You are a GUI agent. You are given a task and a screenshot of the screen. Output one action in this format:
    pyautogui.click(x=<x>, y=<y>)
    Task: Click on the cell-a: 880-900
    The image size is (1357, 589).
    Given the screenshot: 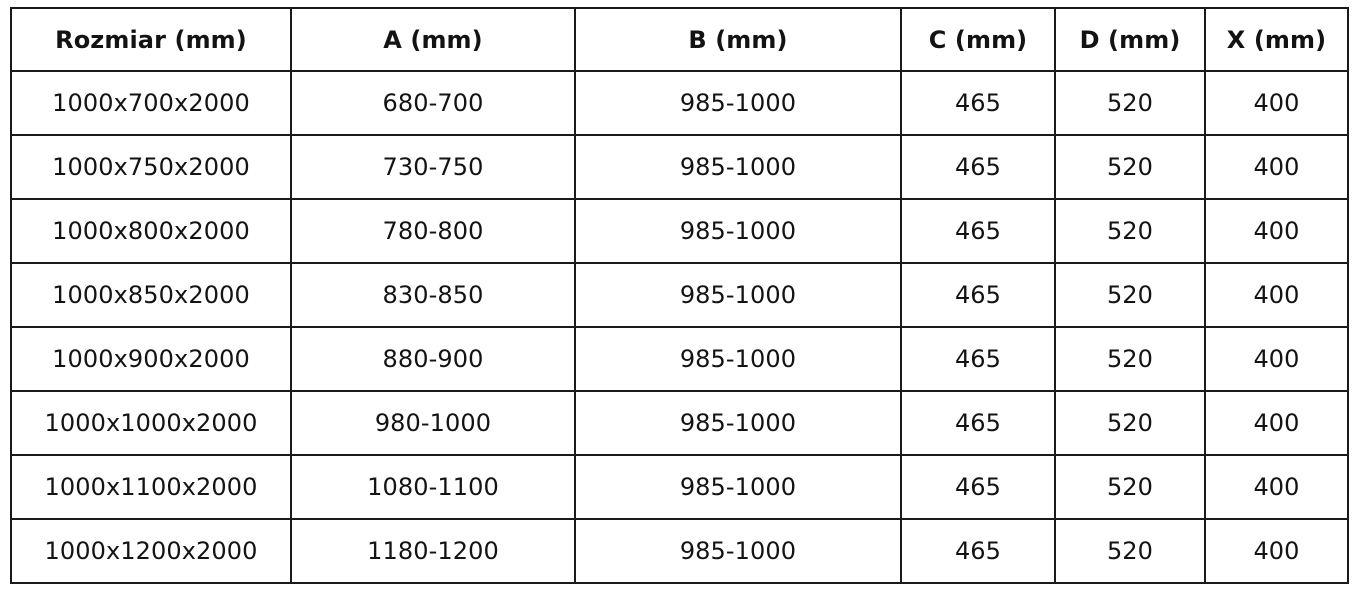 What is the action you would take?
    pyautogui.click(x=433, y=359)
    